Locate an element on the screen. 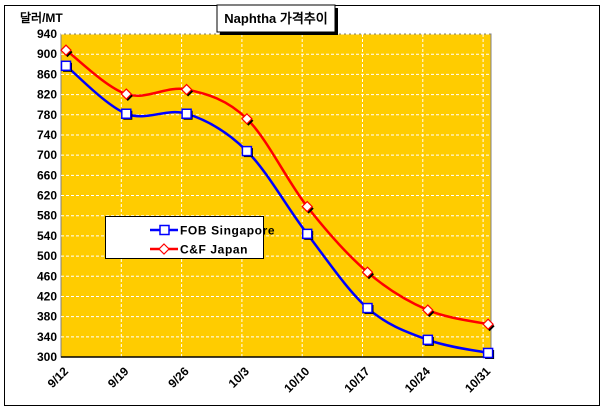  legend-item: FOB Singapore is located at coordinates (212, 231).